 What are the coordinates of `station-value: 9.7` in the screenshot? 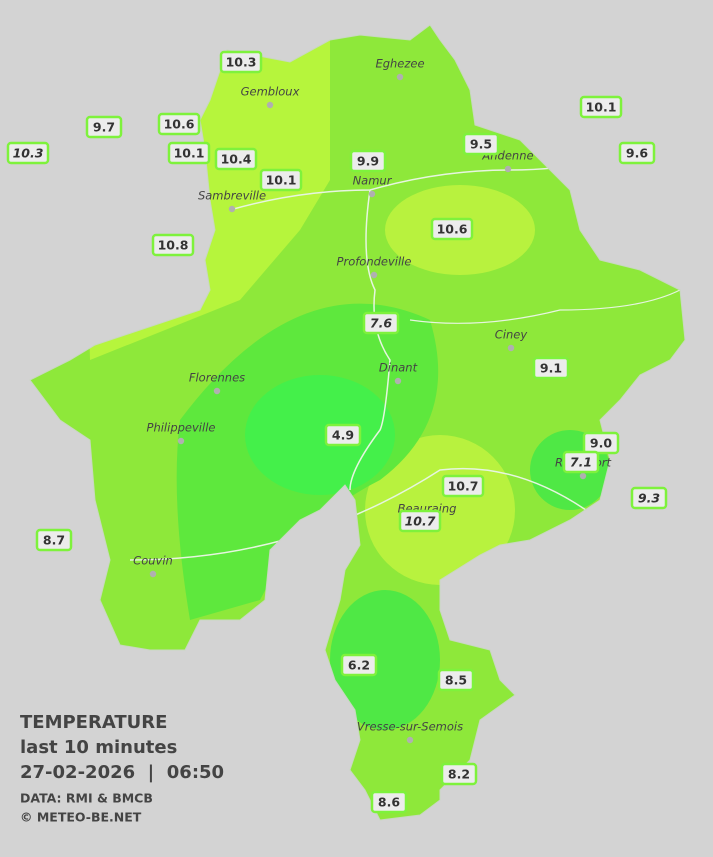 It's located at (104, 127).